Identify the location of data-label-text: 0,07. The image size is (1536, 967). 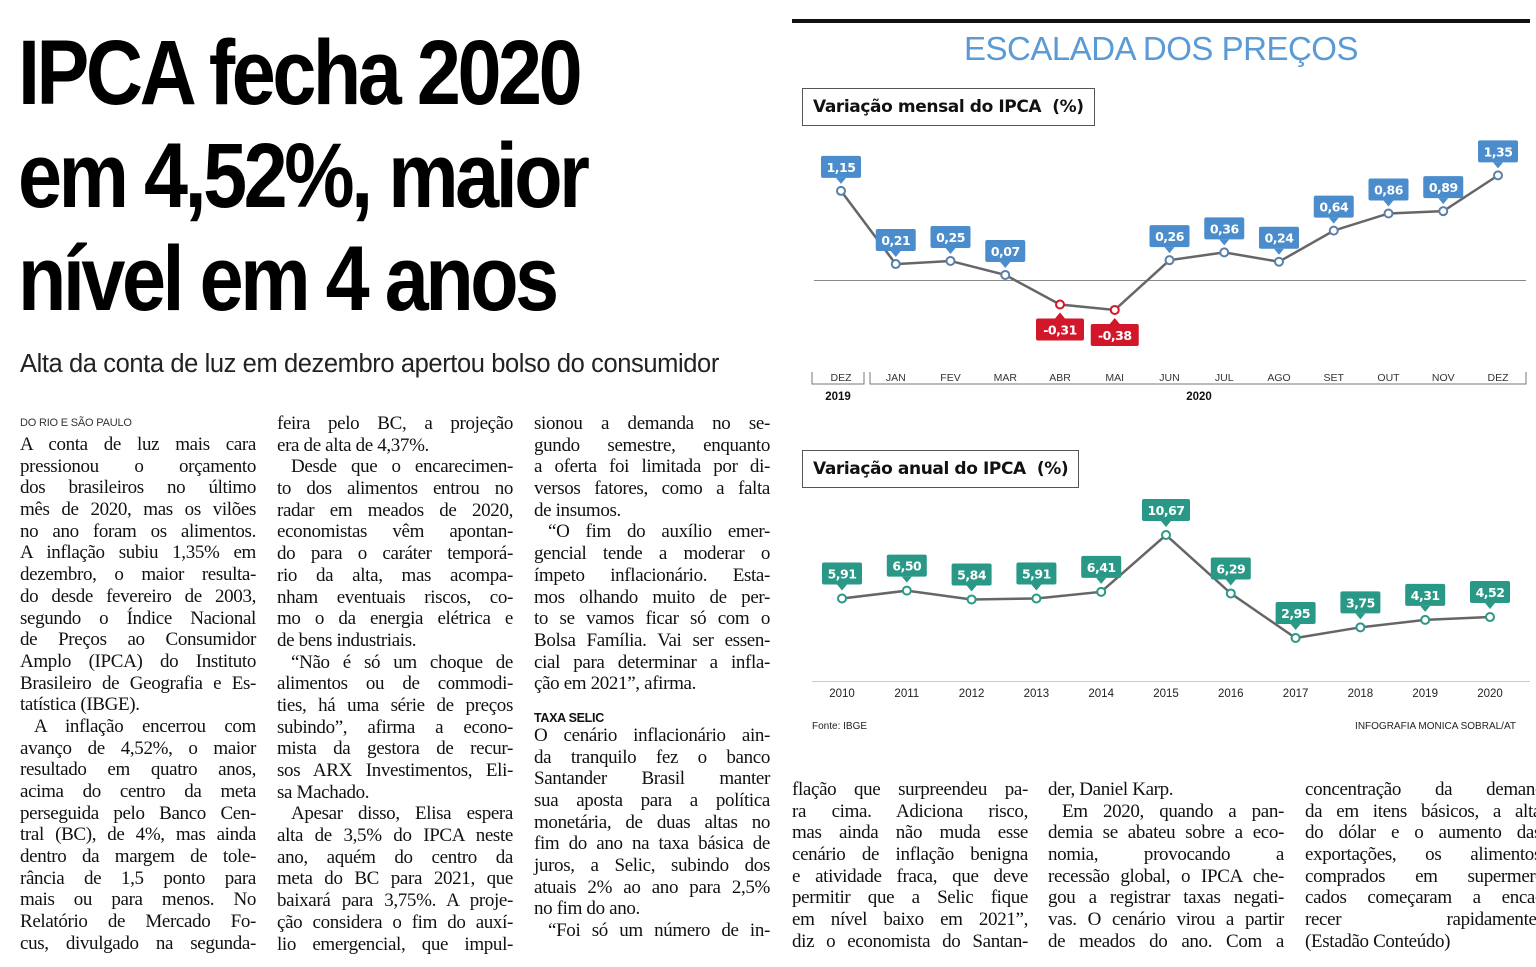
(1005, 251).